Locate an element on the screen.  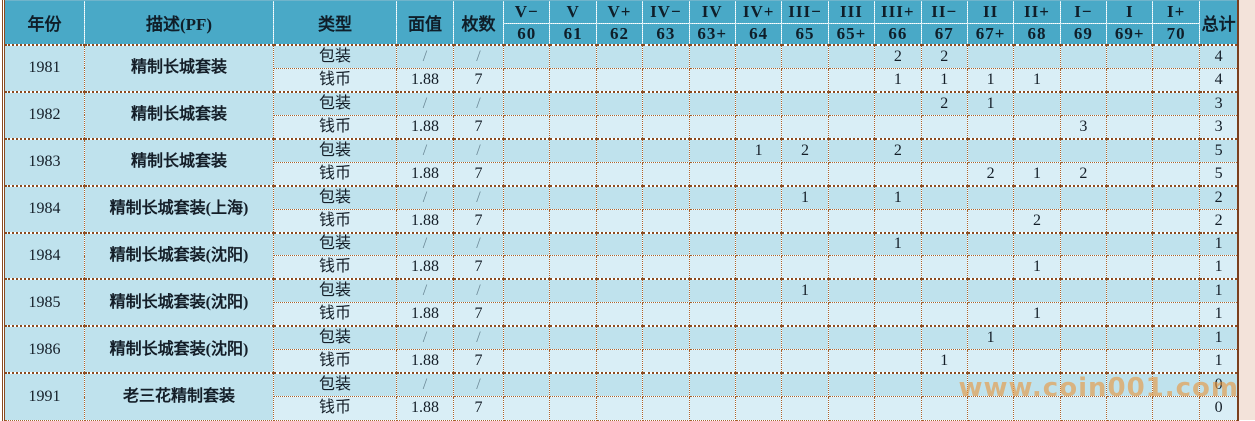
grade-cell-66: 1 is located at coordinates (898, 244).